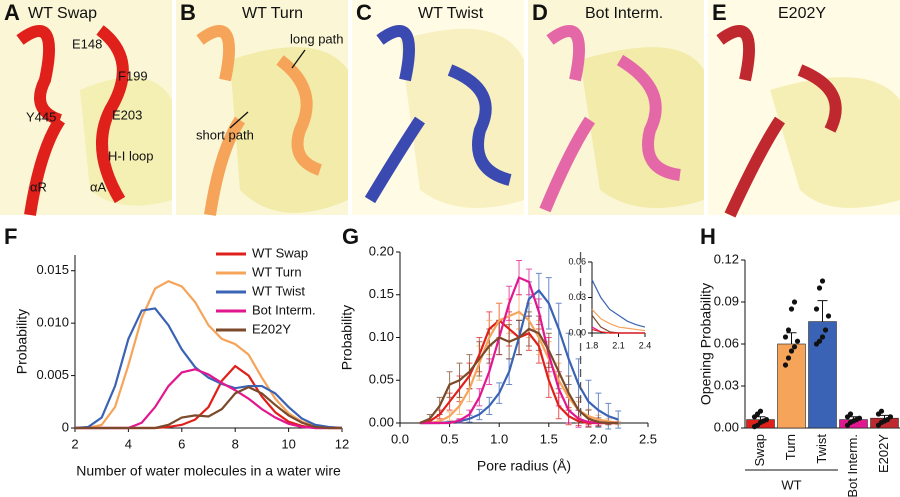 This screenshot has height=497, width=900. What do you see at coordinates (883, 453) in the screenshot?
I see `x-tick-label: E202Y` at bounding box center [883, 453].